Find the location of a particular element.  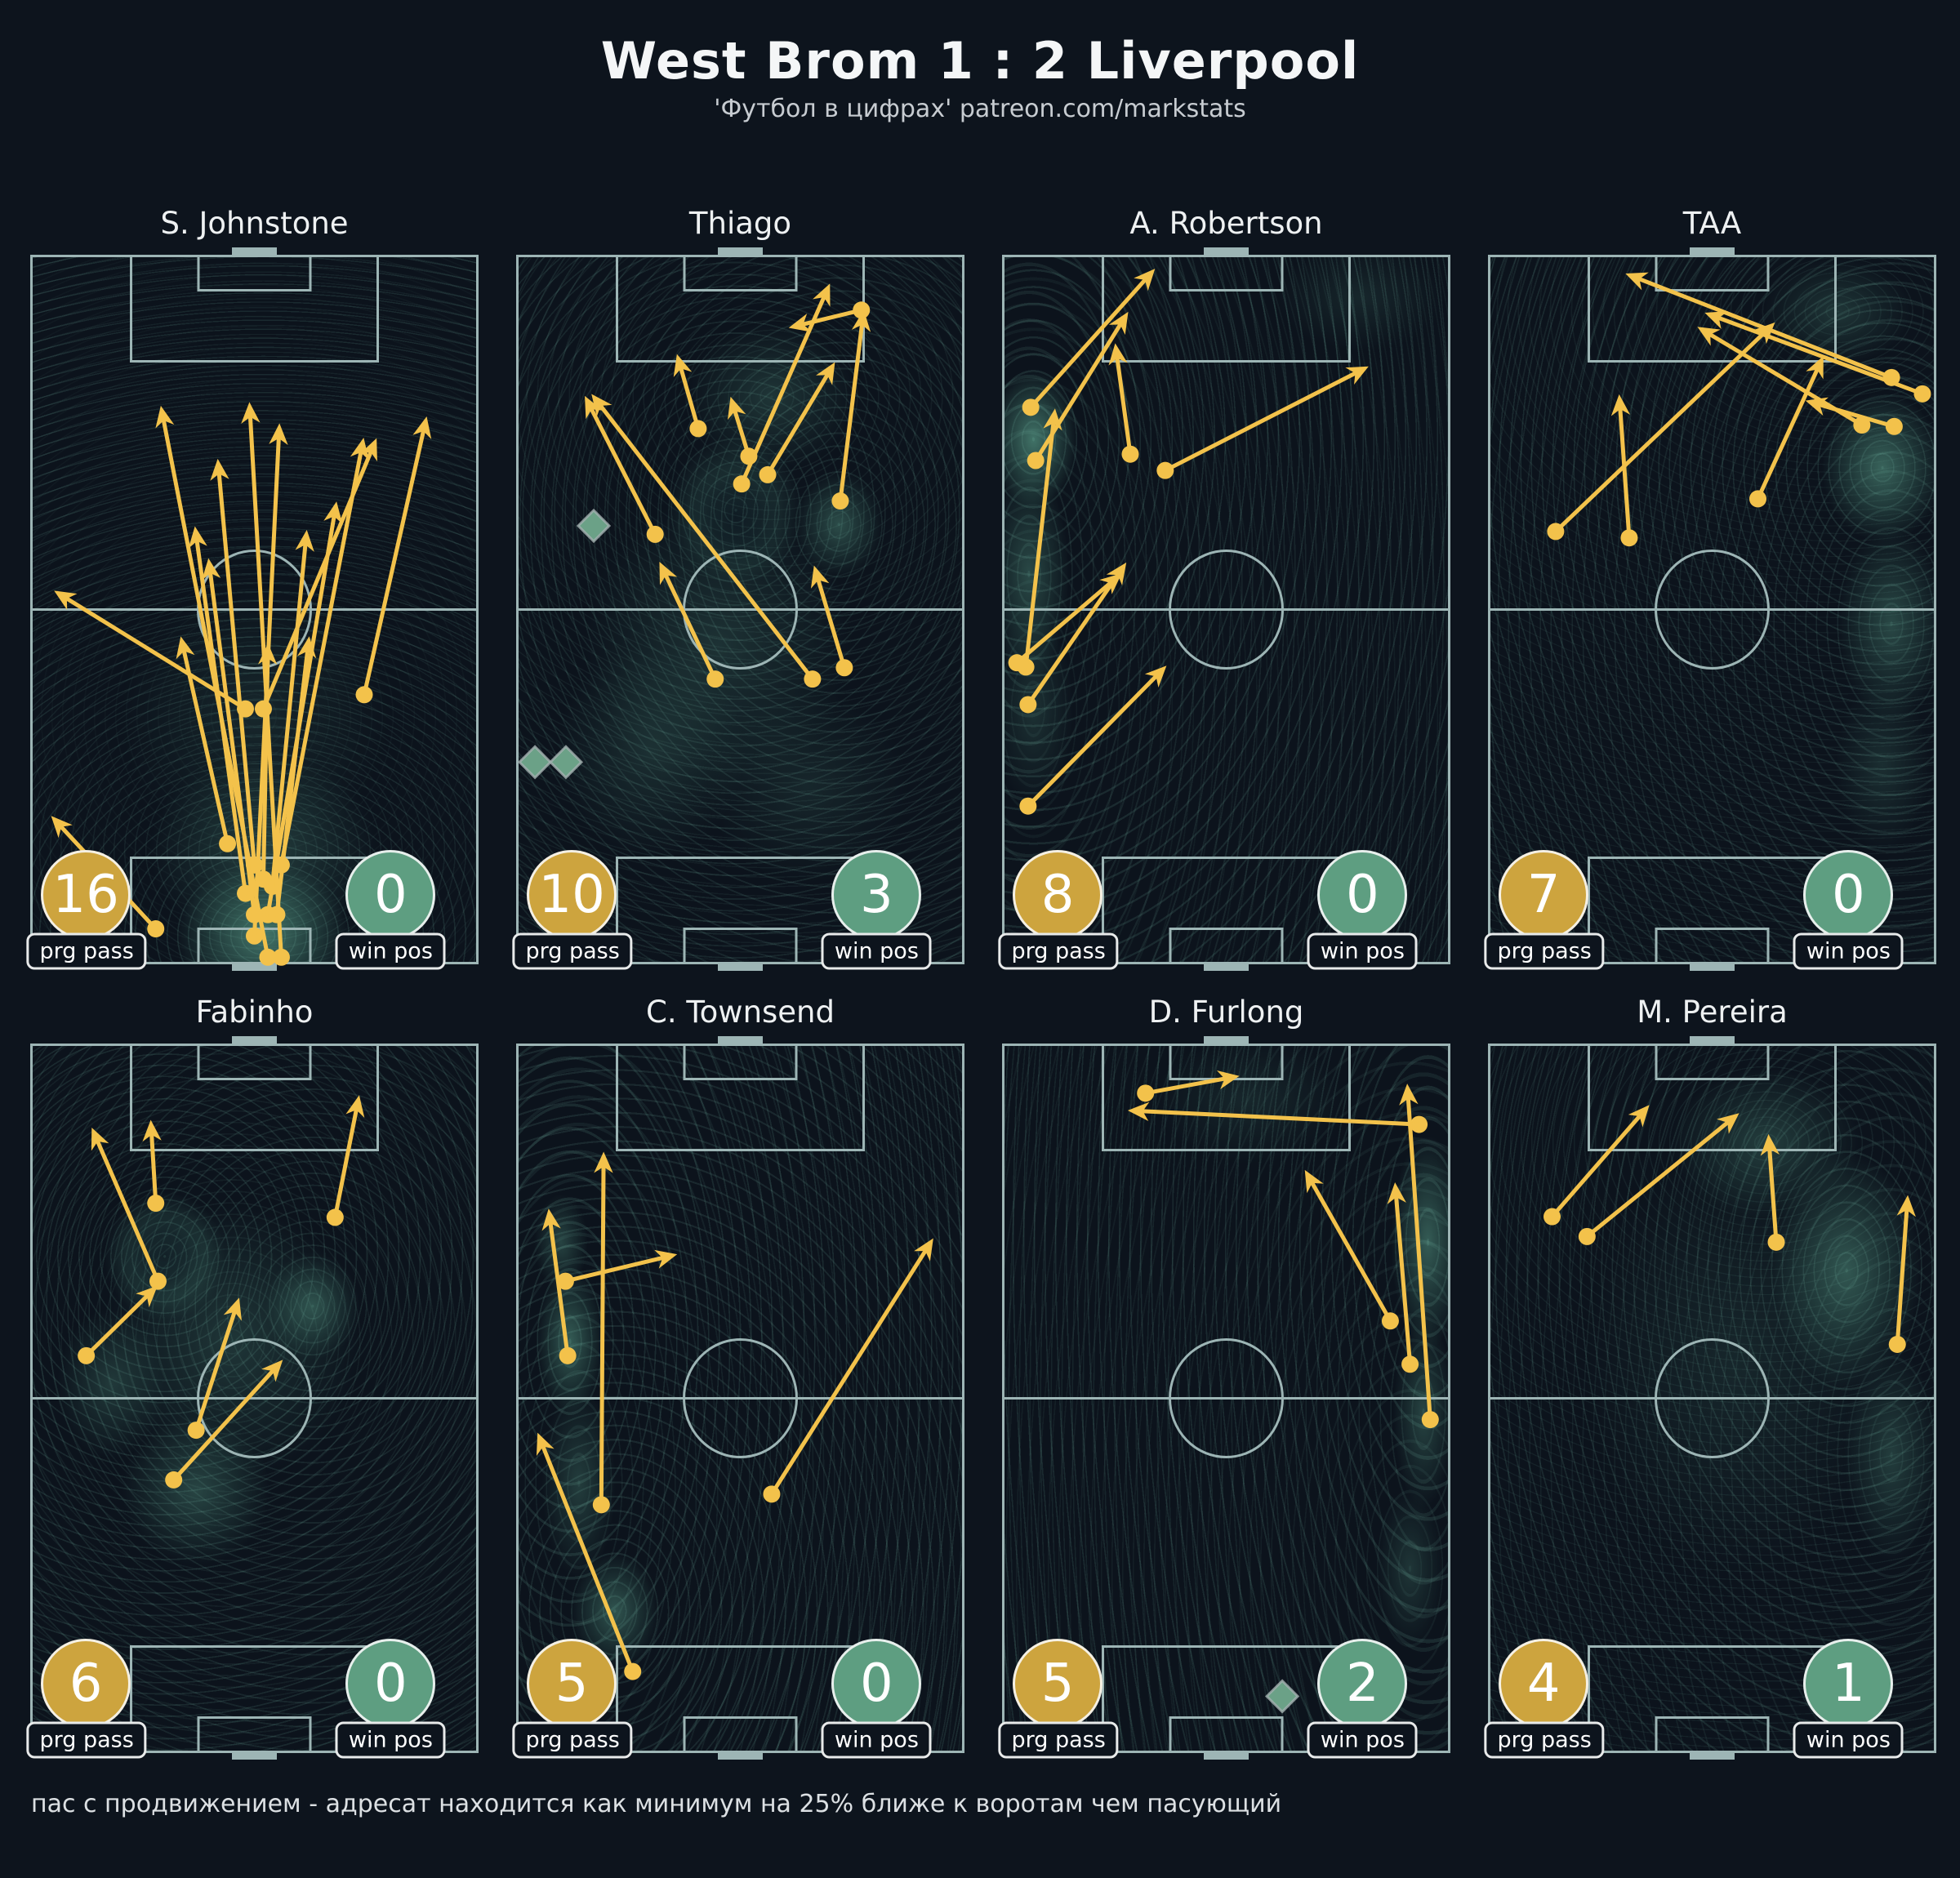

win-pos-count: 1 is located at coordinates (1848, 1683).